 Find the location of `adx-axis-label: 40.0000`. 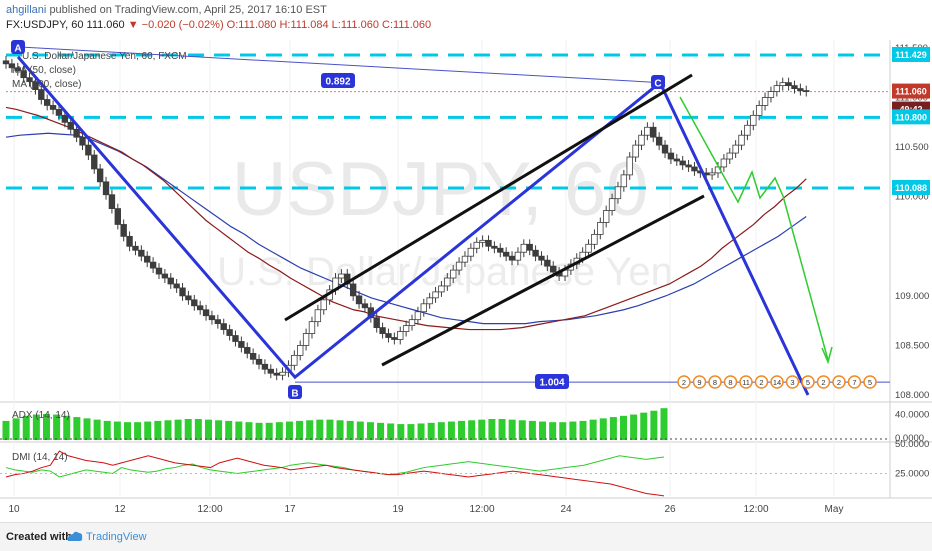

adx-axis-label: 40.0000 is located at coordinates (912, 415).